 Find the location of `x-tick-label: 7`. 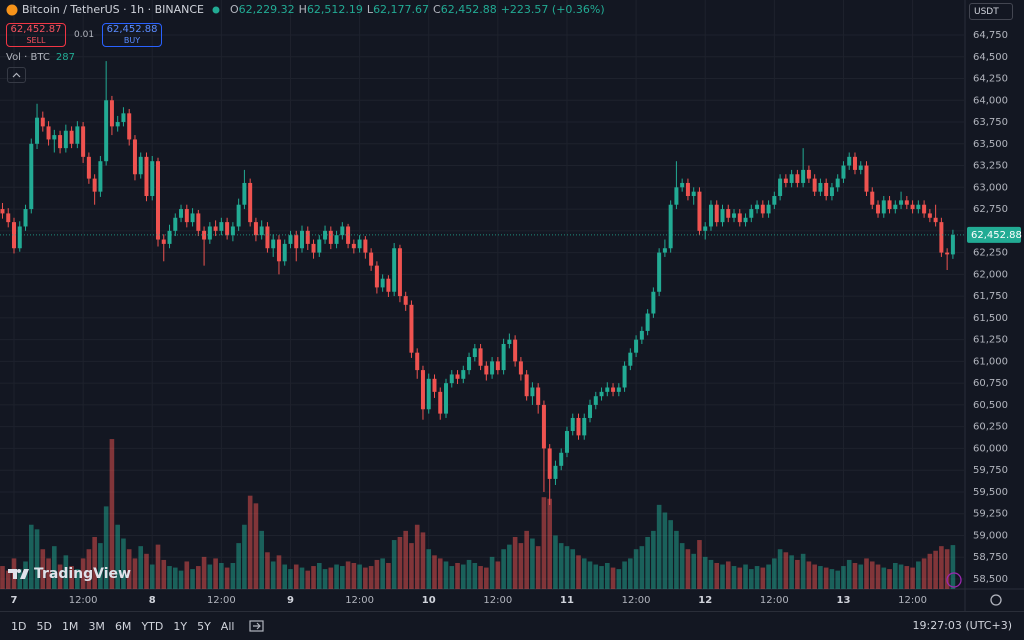

x-tick-label: 7 is located at coordinates (14, 600).